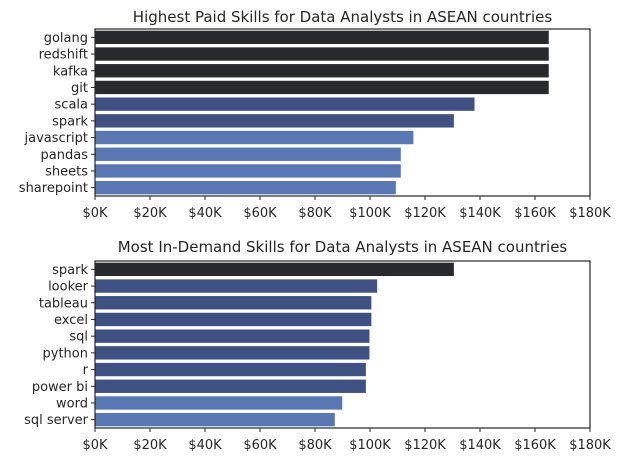  Describe the element at coordinates (232, 353) in the screenshot. I see `bar-python` at that location.